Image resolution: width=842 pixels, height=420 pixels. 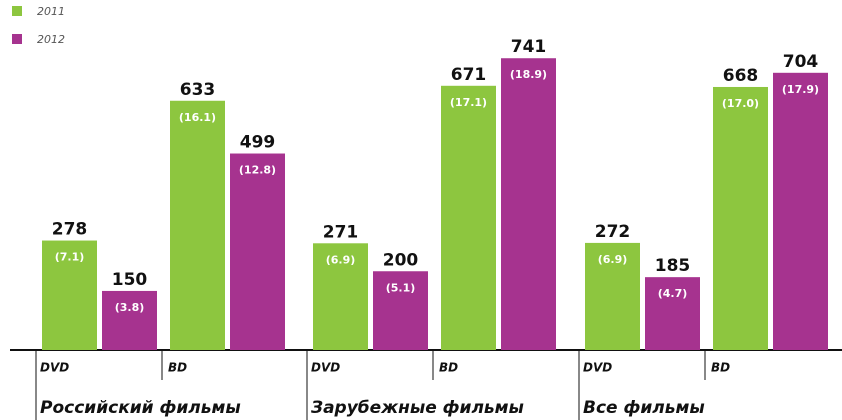 I want to click on value-label: 200, so click(x=401, y=260).